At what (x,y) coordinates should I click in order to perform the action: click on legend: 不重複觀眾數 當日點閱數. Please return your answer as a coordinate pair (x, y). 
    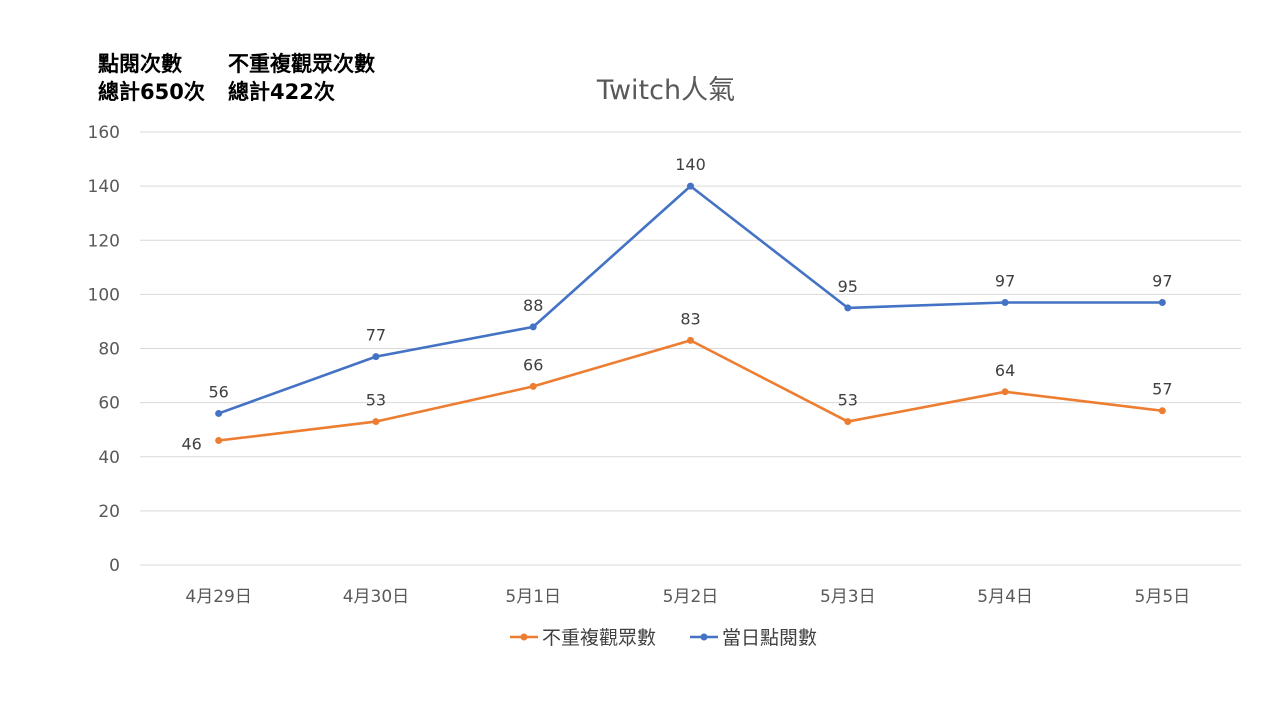
    Looking at the image, I should click on (663, 638).